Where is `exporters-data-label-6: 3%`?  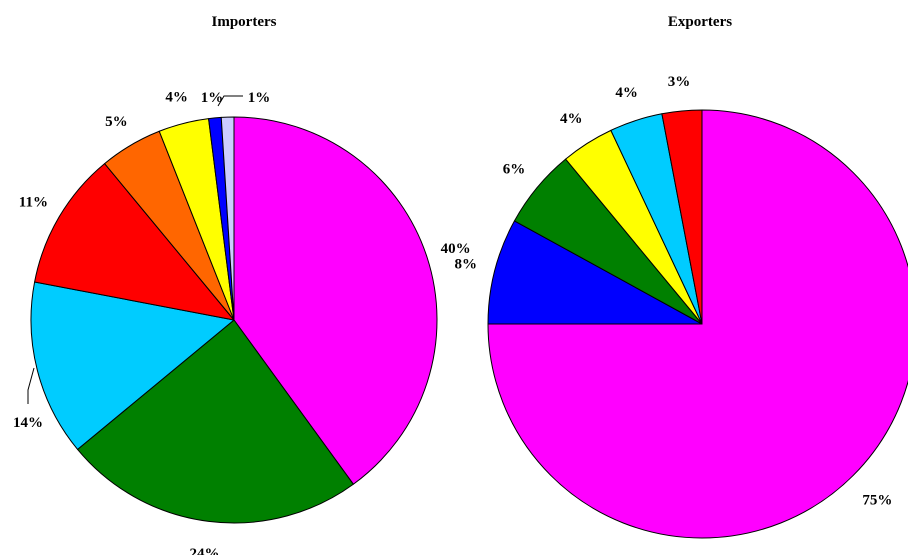
exporters-data-label-6: 3% is located at coordinates (679, 82).